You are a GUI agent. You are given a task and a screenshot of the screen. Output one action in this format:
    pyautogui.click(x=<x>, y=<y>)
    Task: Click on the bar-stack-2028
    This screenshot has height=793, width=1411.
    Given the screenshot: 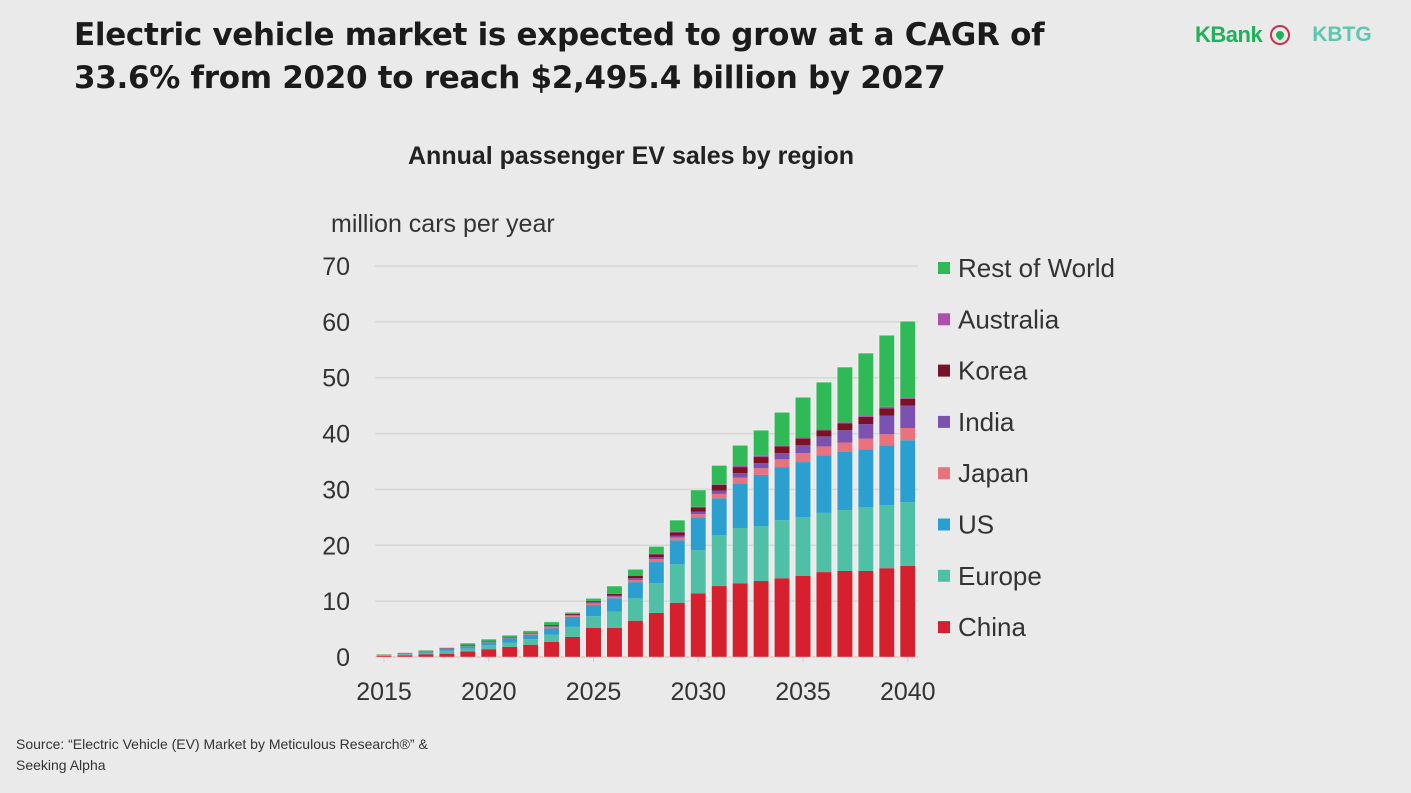 What is the action you would take?
    pyautogui.click(x=656, y=601)
    